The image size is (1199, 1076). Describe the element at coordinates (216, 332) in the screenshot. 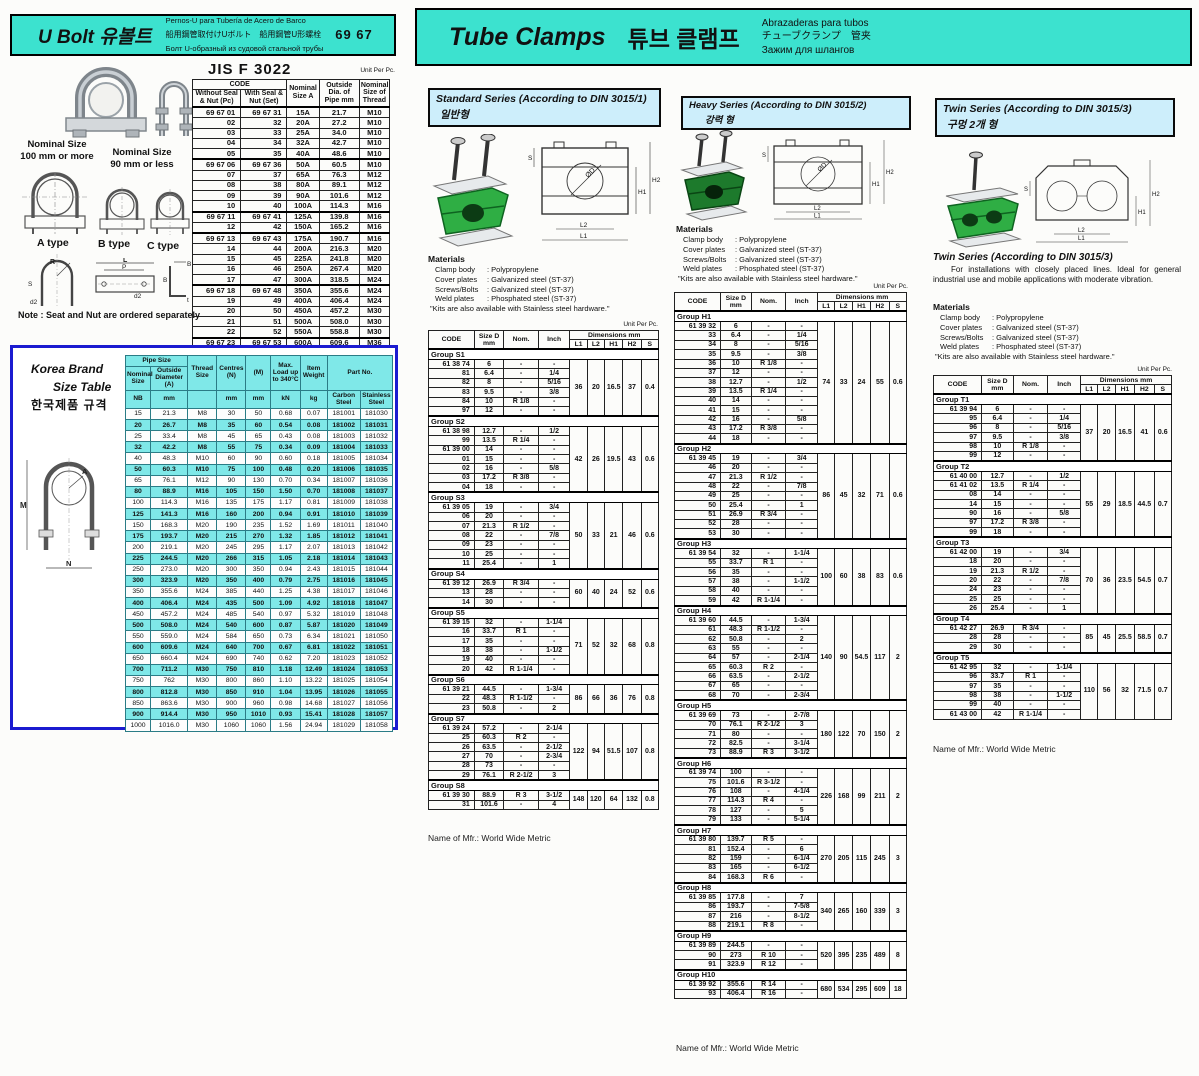

I see `table-cell: 22` at that location.